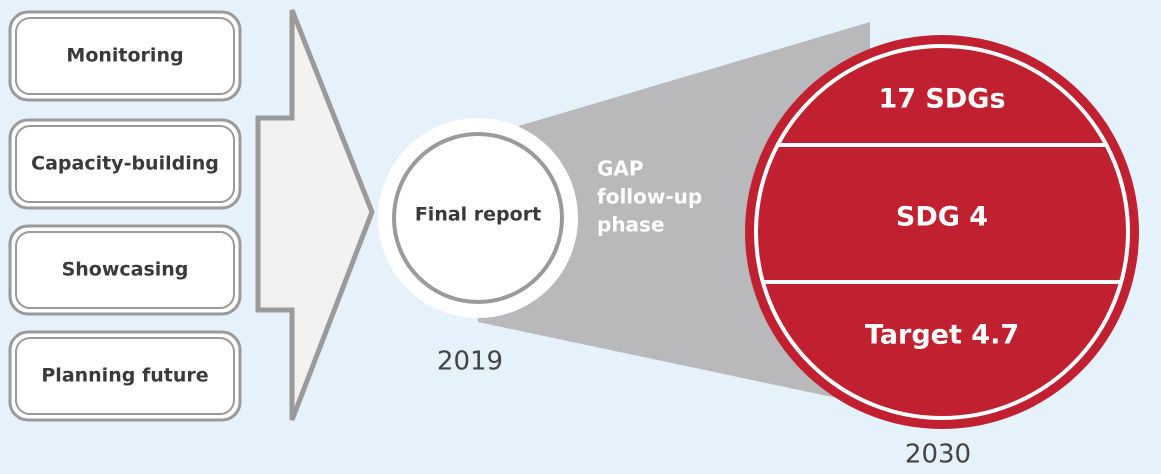 The width and height of the screenshot is (1161, 474). I want to click on gap-label: GAP, so click(620, 169).